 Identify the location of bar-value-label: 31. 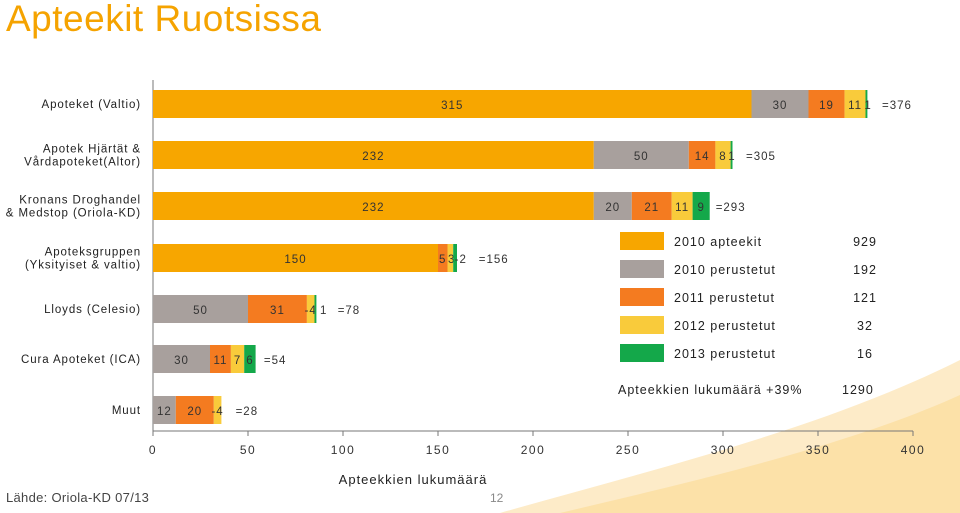
(277, 311).